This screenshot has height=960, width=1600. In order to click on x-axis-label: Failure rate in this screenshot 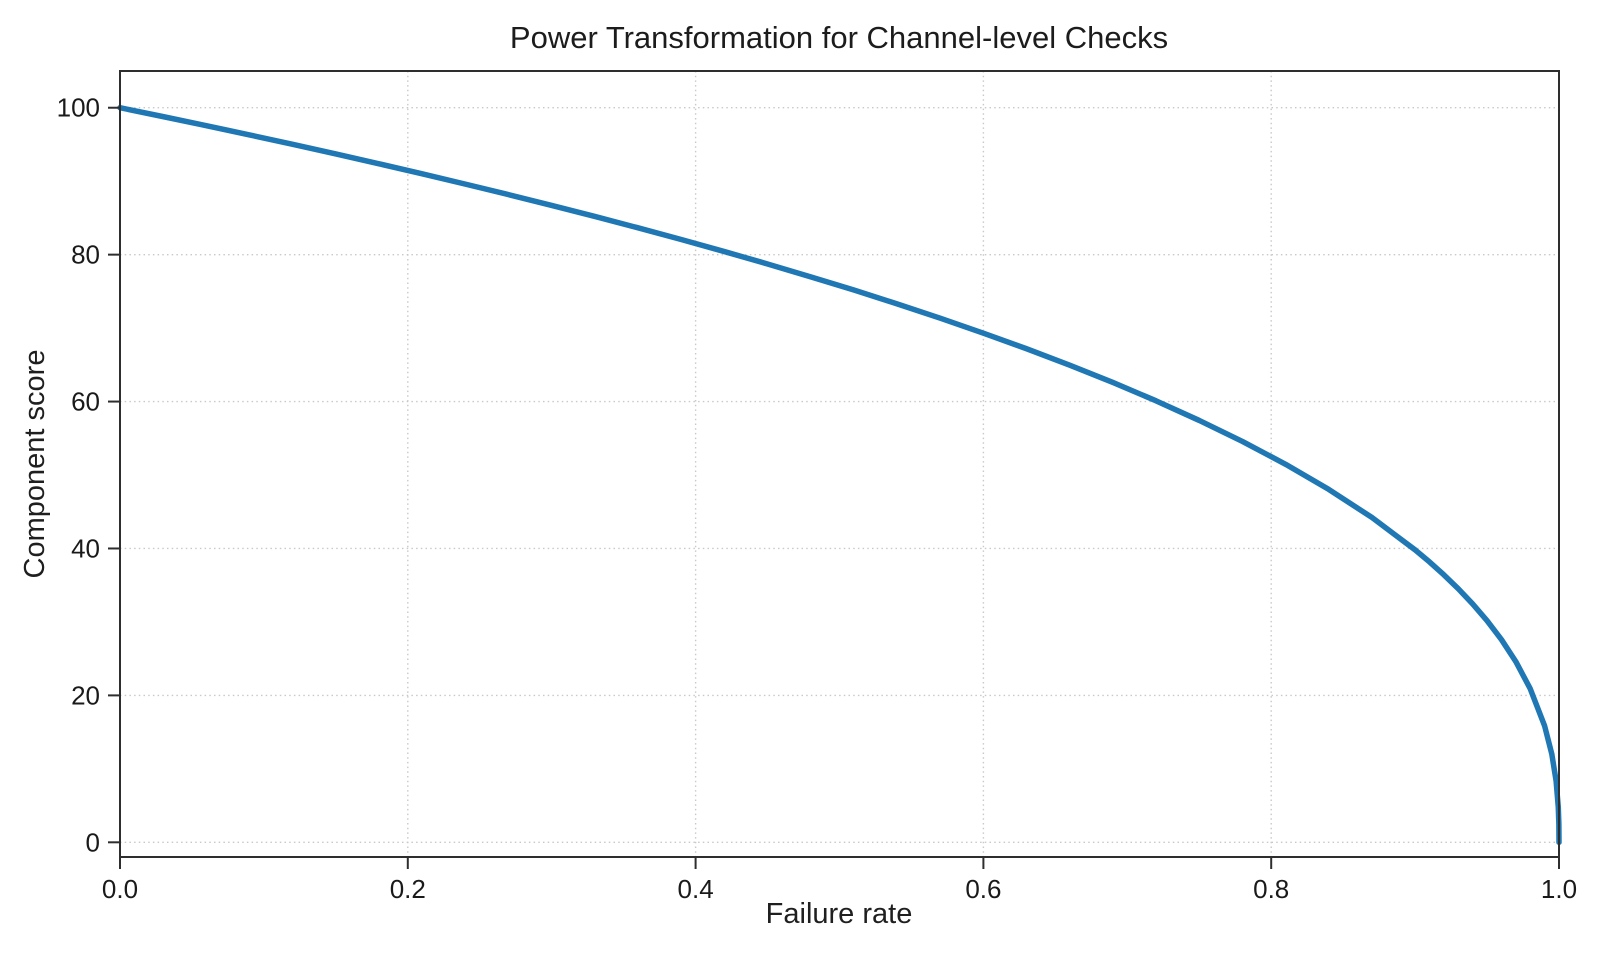, I will do `click(839, 914)`.